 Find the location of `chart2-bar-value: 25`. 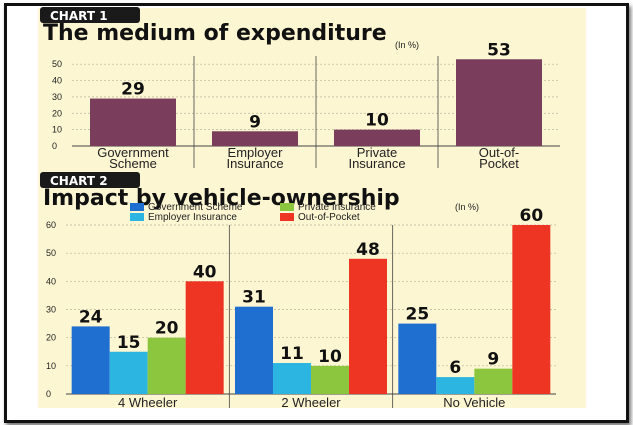

chart2-bar-value: 25 is located at coordinates (417, 315).